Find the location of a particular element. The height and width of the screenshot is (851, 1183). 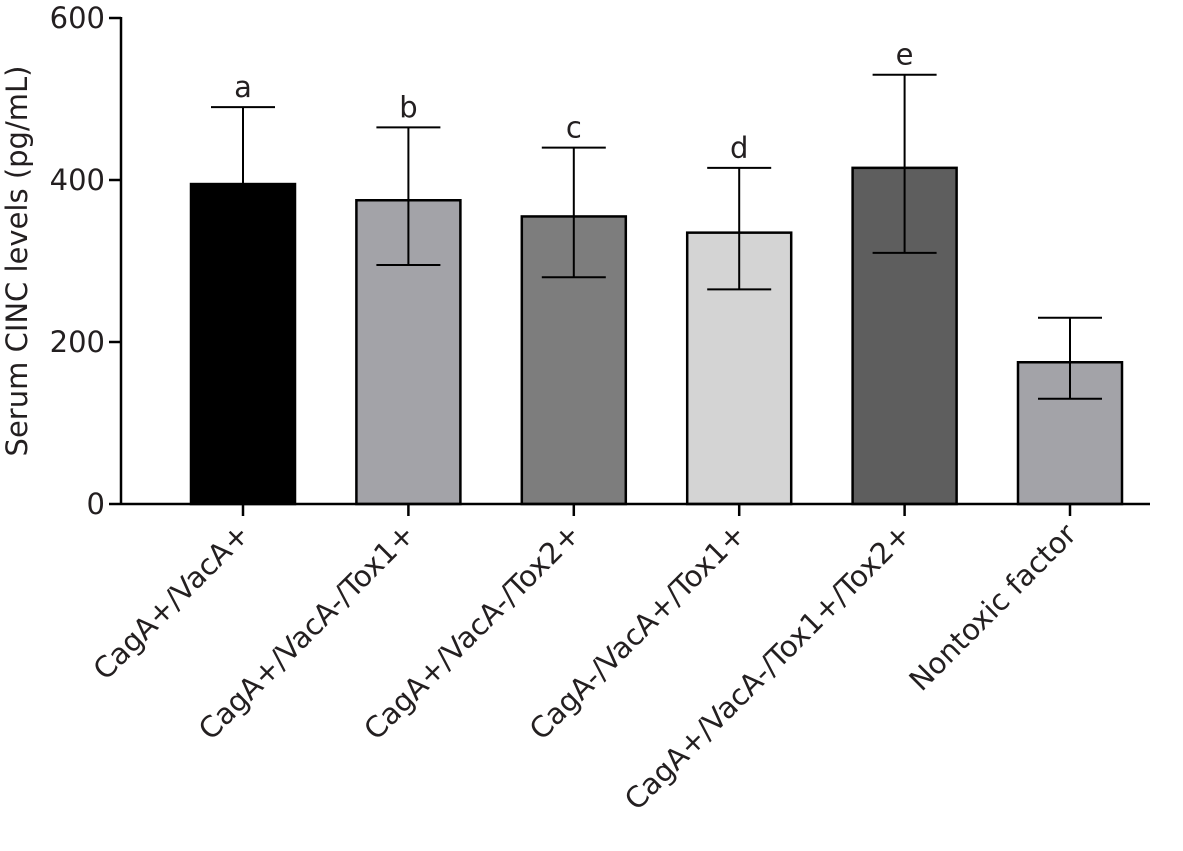

significance-label: d is located at coordinates (739, 148).